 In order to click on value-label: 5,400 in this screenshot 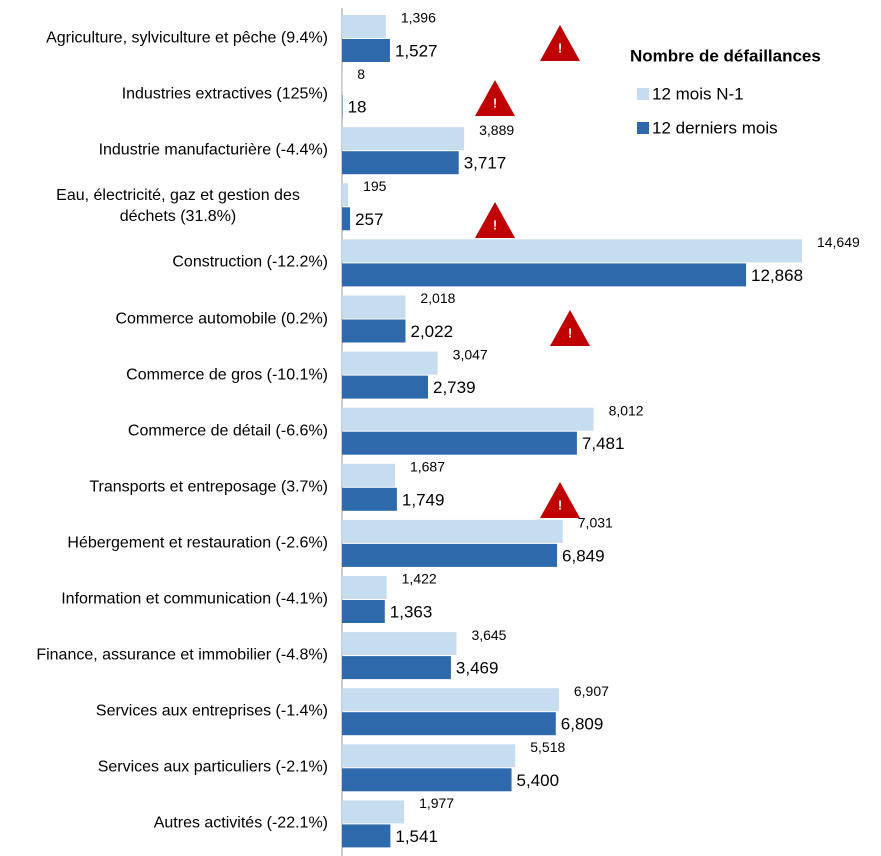, I will do `click(538, 780)`.